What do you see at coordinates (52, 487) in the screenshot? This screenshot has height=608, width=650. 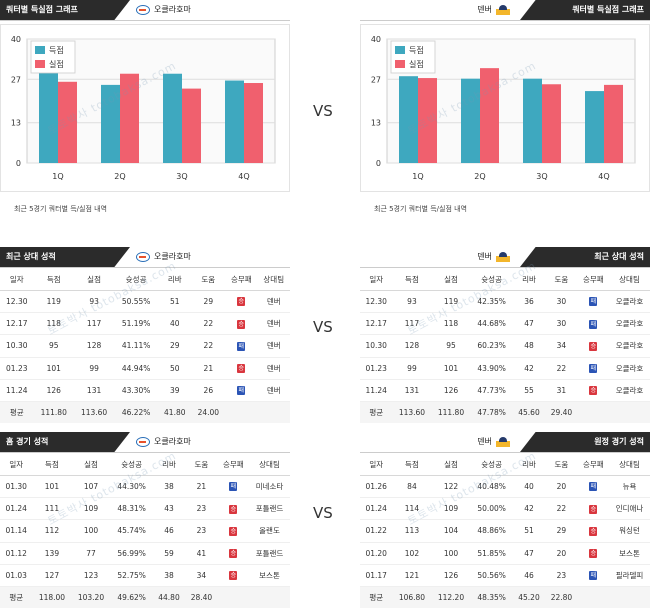 I see `cell-pts-for: 101` at bounding box center [52, 487].